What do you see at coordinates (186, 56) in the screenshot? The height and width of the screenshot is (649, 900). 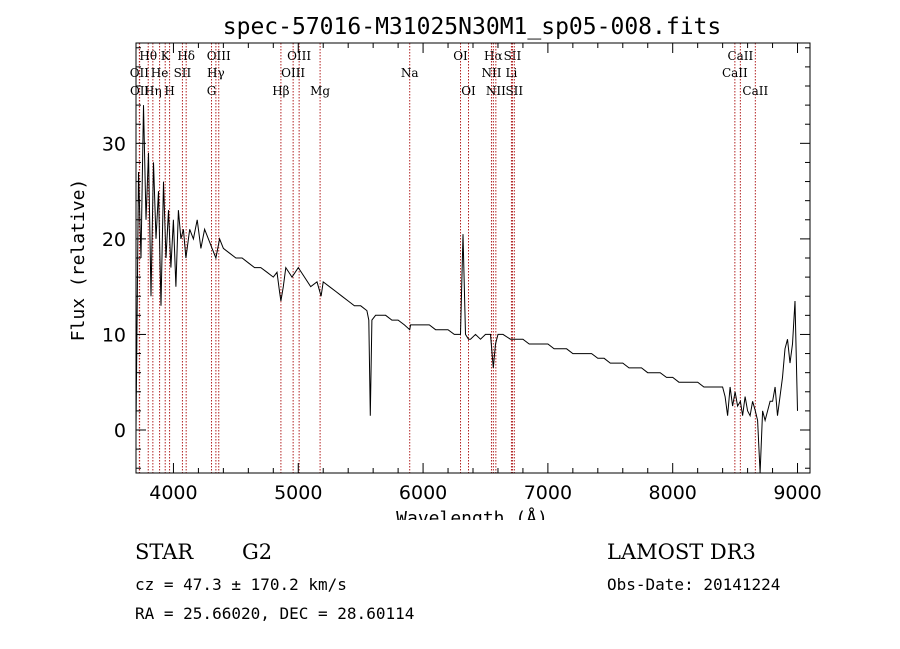 I see `emission-line-label-7: Hδ` at bounding box center [186, 56].